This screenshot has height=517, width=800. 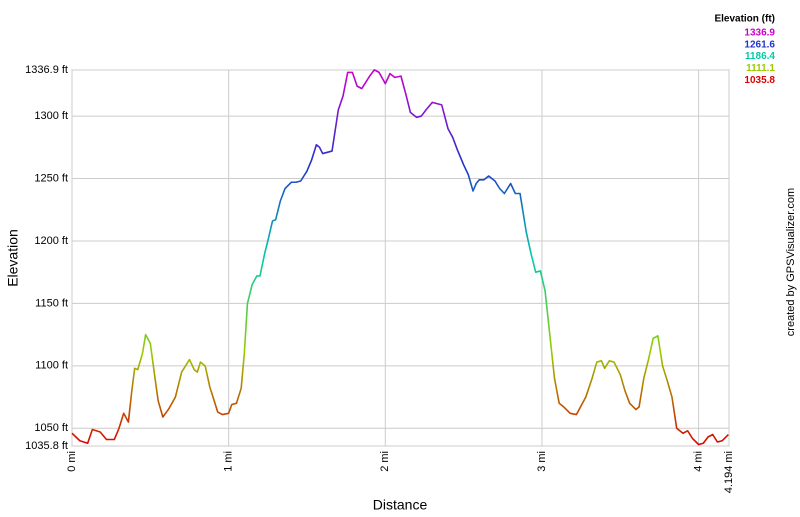 What do you see at coordinates (51, 241) in the screenshot?
I see `y-tick-label: 1200 ft` at bounding box center [51, 241].